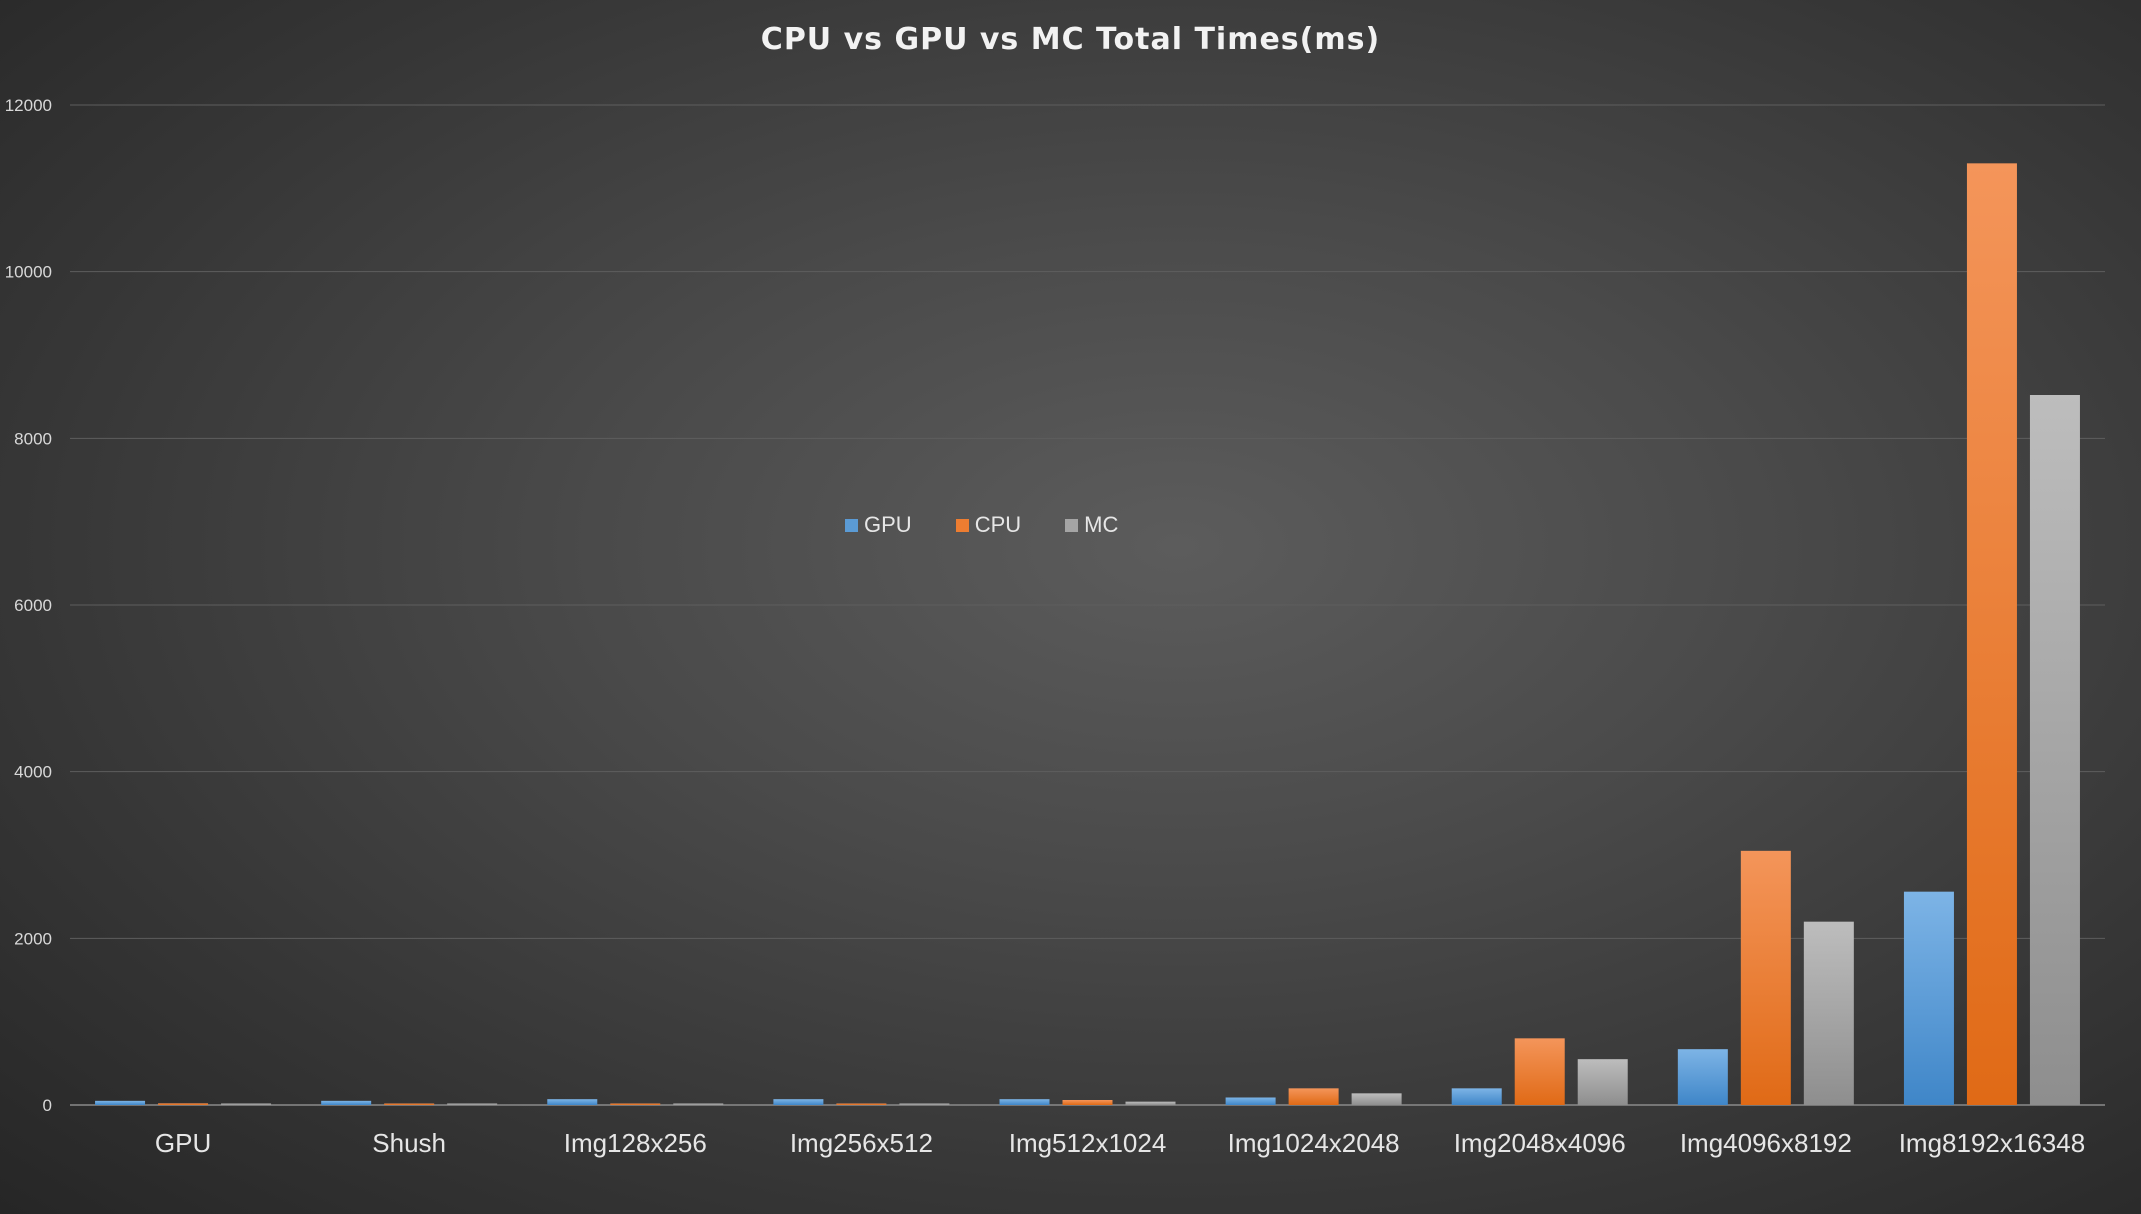 This screenshot has height=1214, width=2141. Describe the element at coordinates (1314, 1143) in the screenshot. I see `x-tick-label: Img1024x2048` at that location.